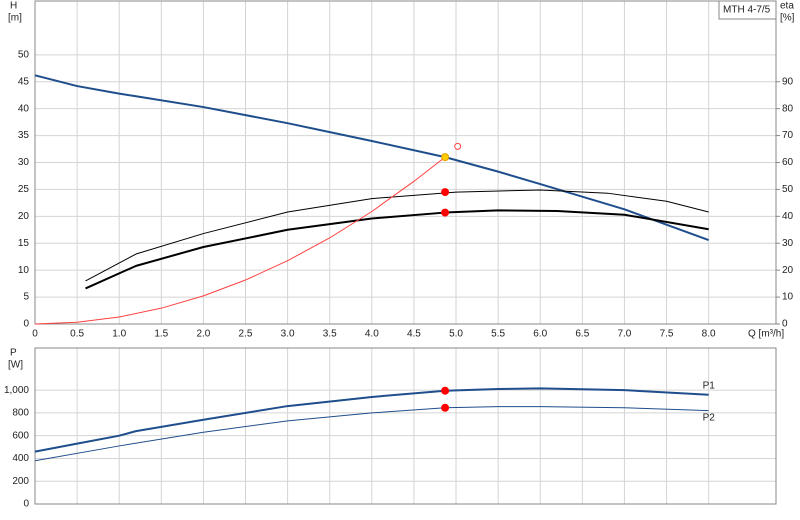 The width and height of the screenshot is (800, 520). What do you see at coordinates (788, 135) in the screenshot?
I see `y2-tick-label: 70` at bounding box center [788, 135].